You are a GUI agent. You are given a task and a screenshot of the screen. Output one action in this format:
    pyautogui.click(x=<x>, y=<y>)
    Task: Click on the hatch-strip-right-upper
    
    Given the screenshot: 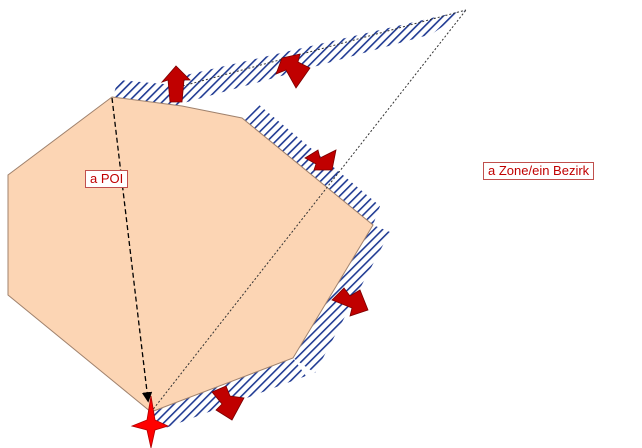 What is the action you would take?
    pyautogui.click(x=311, y=164)
    